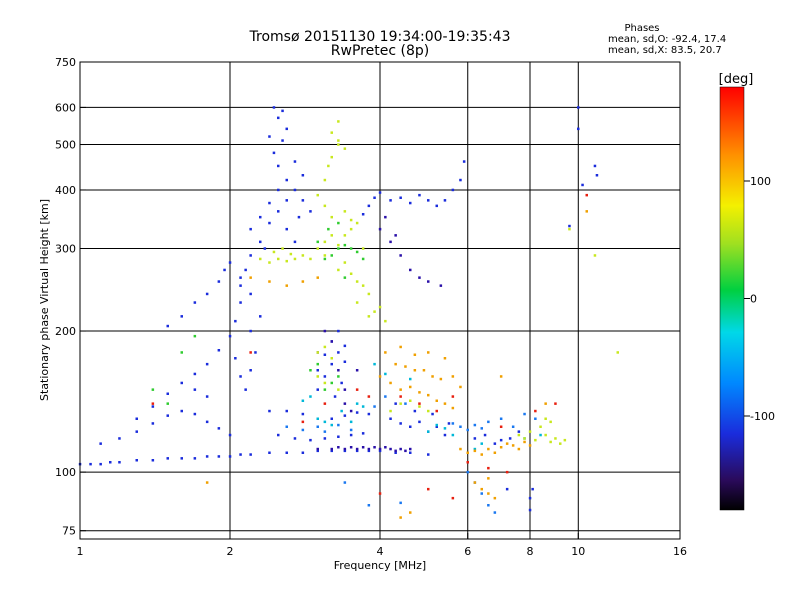 This screenshot has height=600, width=800. What do you see at coordinates (65, 472) in the screenshot?
I see `y-tick-label: 100` at bounding box center [65, 472].